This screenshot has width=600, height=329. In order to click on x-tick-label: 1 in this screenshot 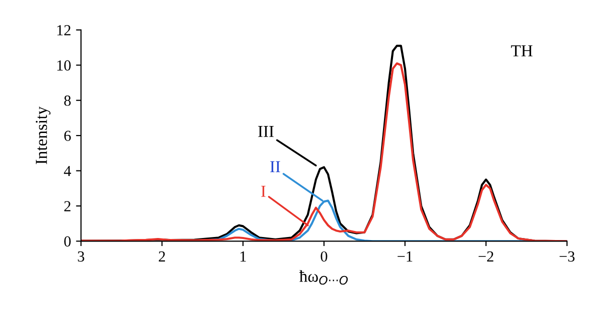, I will do `click(243, 256)`.